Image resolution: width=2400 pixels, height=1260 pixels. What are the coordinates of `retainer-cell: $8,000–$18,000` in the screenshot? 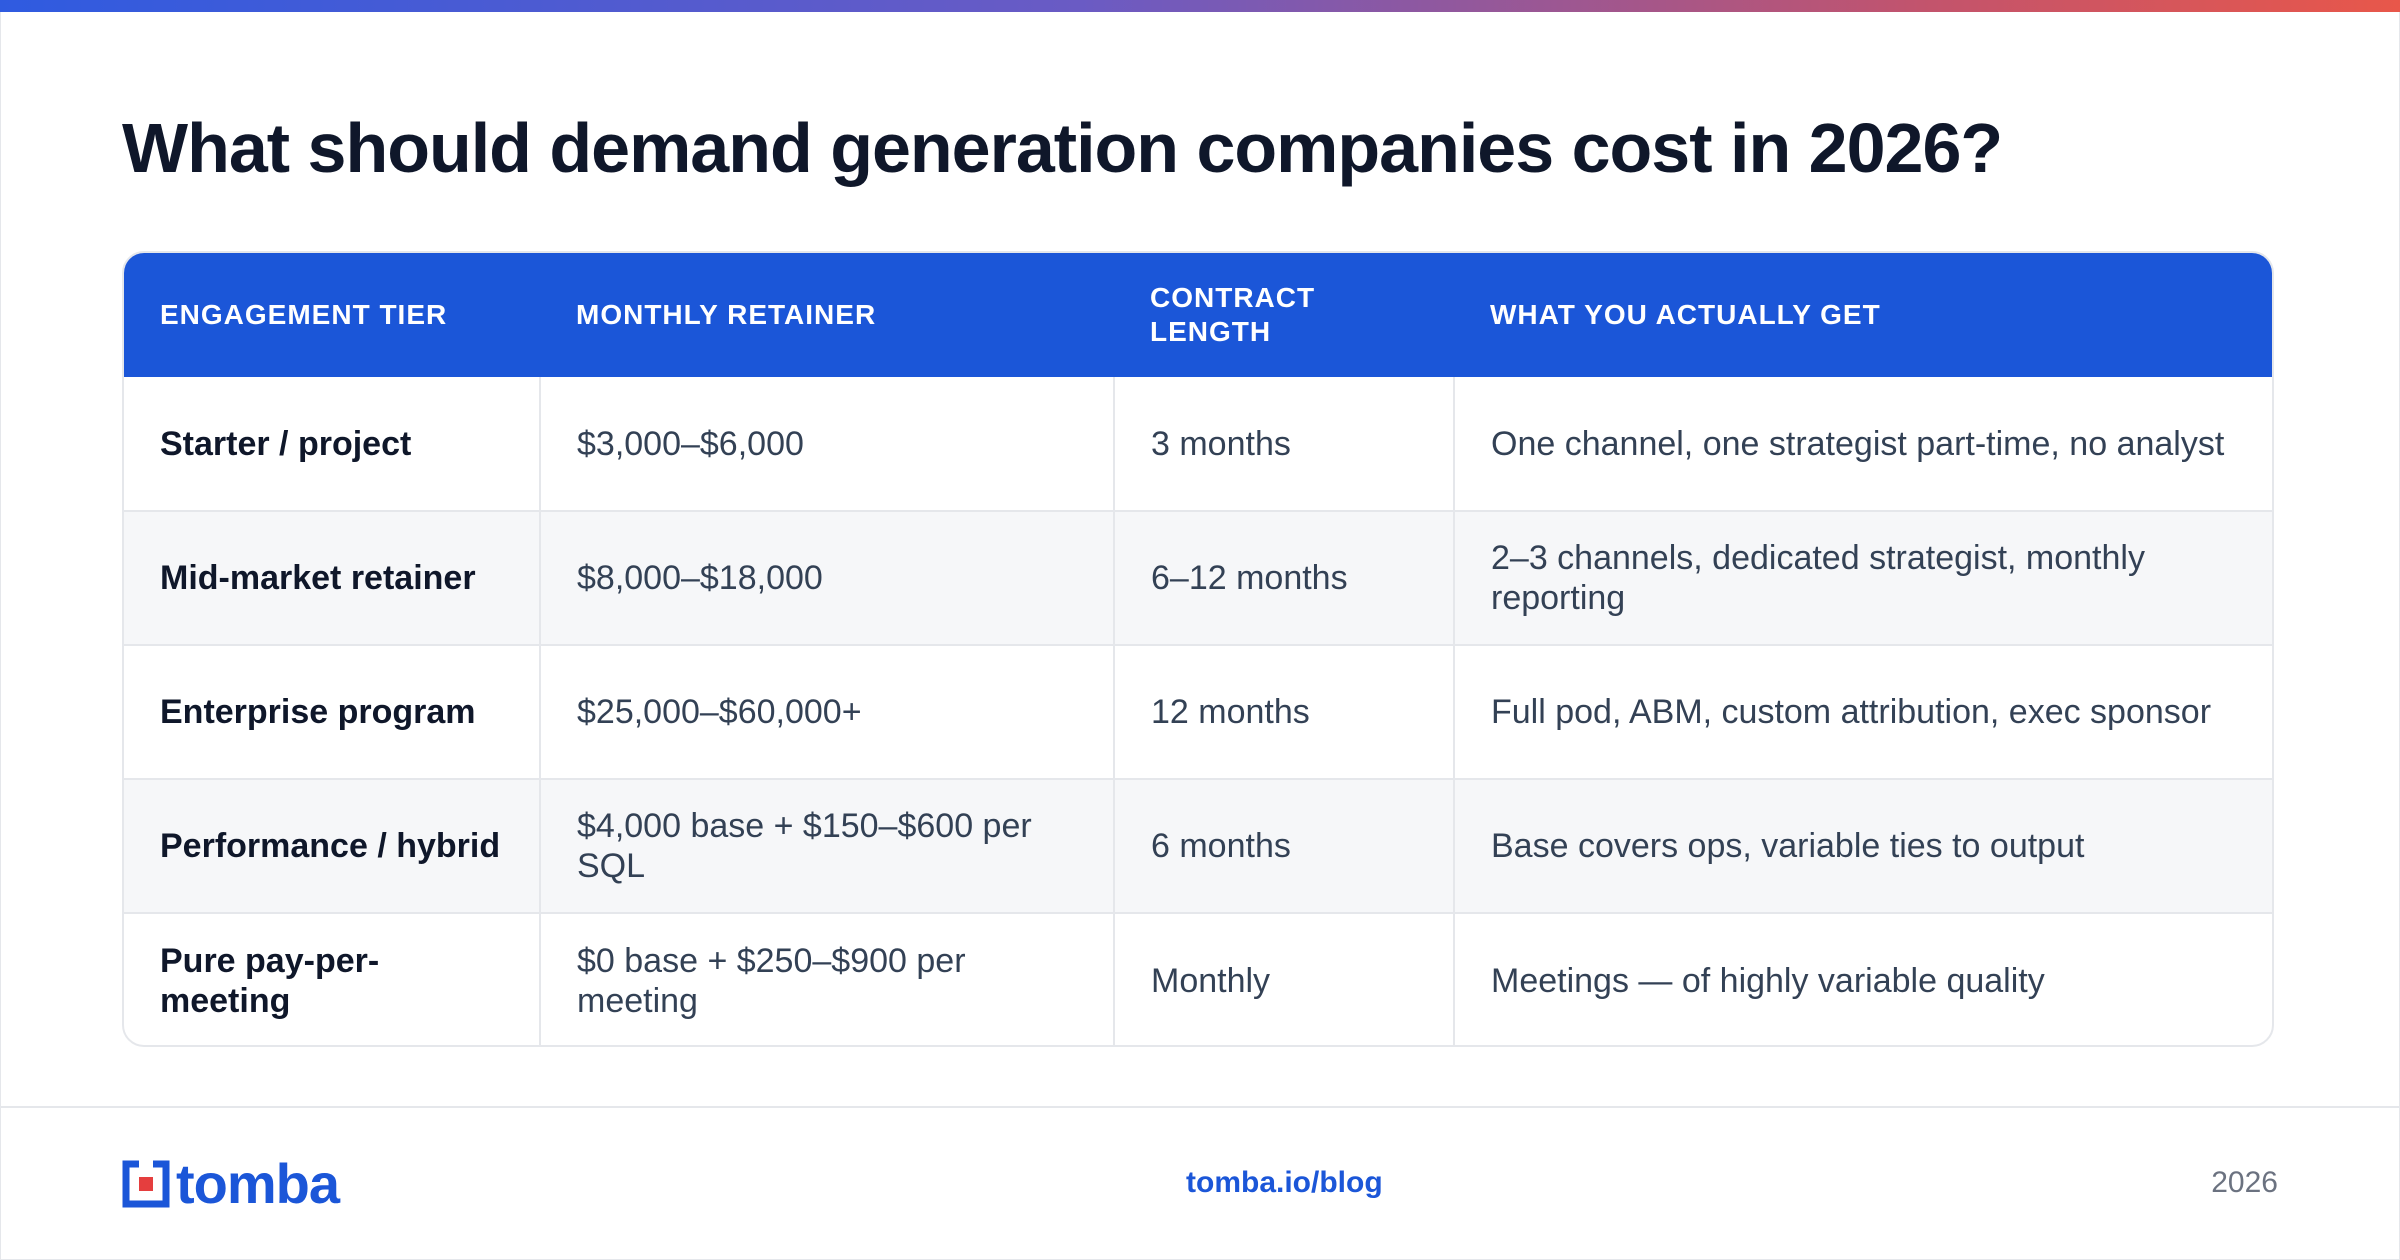 It's located at (826, 577).